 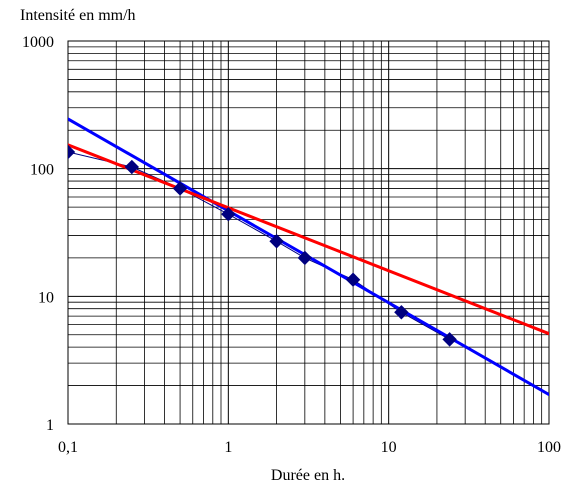 What do you see at coordinates (38, 42) in the screenshot?
I see `y-tick-label: 1000` at bounding box center [38, 42].